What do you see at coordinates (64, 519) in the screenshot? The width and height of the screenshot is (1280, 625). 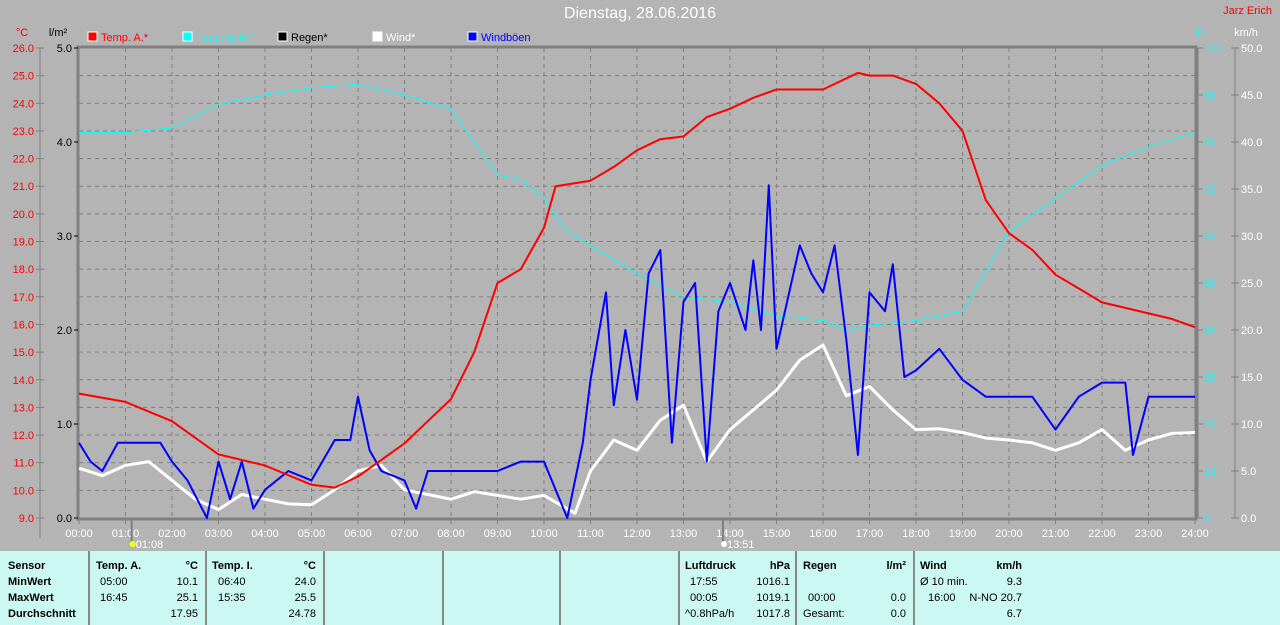 I see `rain-tick-label: 0.0` at bounding box center [64, 519].